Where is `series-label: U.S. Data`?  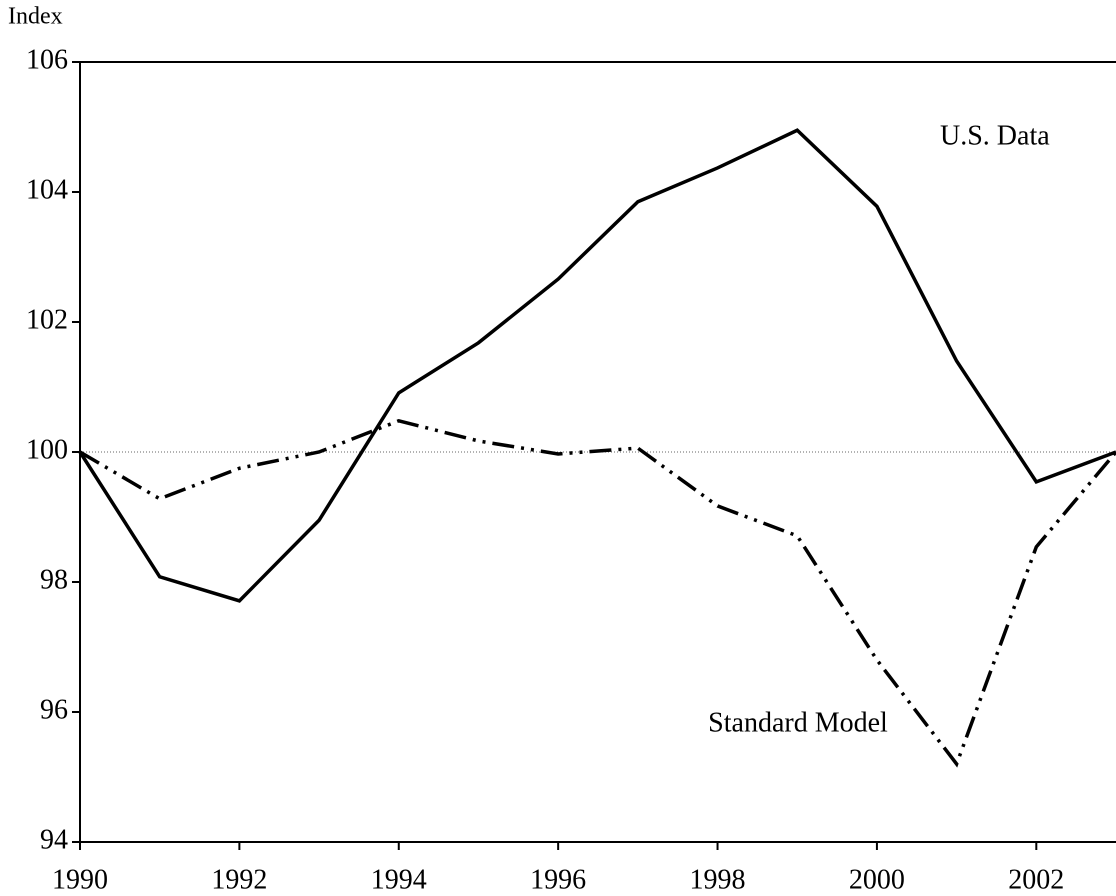 series-label: U.S. Data is located at coordinates (995, 135).